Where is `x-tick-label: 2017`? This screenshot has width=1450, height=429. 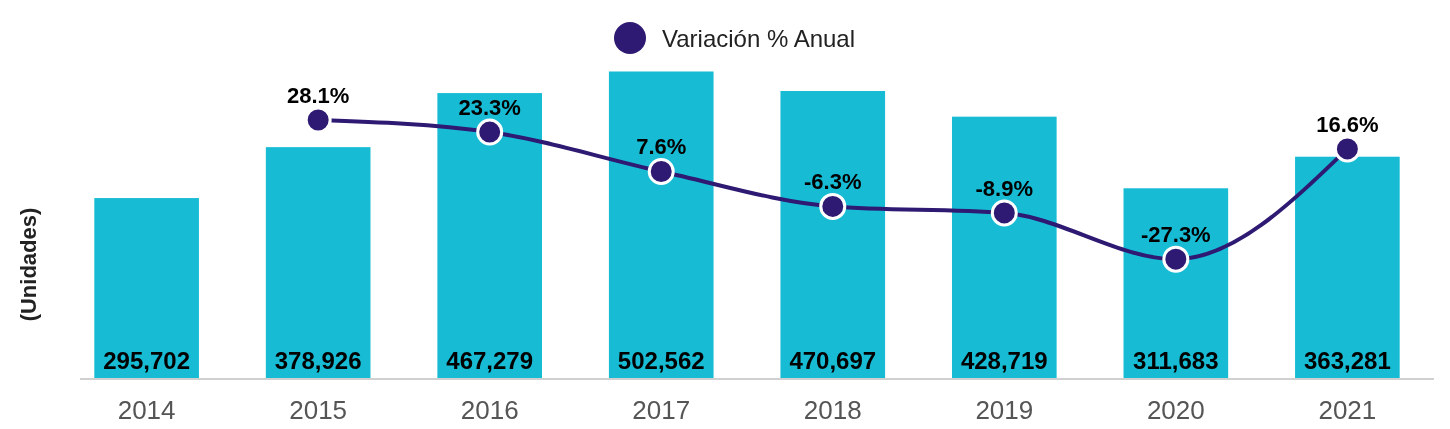
x-tick-label: 2017 is located at coordinates (661, 410).